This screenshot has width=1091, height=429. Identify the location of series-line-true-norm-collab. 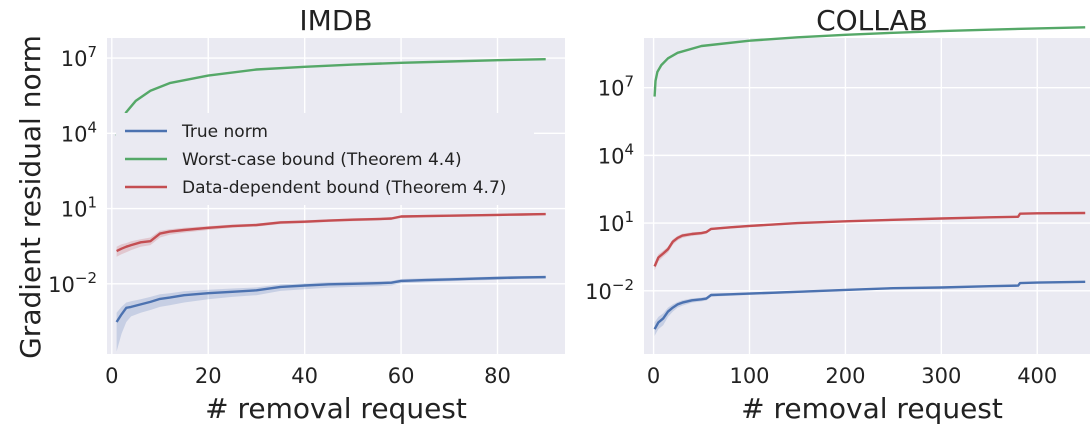
(869, 305).